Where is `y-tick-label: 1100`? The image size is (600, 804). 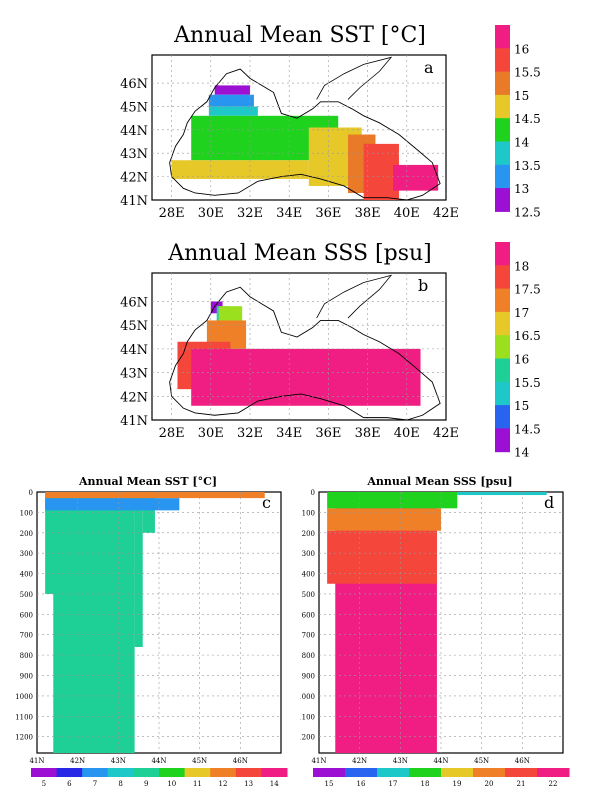 y-tick-label: 1100 is located at coordinates (307, 717).